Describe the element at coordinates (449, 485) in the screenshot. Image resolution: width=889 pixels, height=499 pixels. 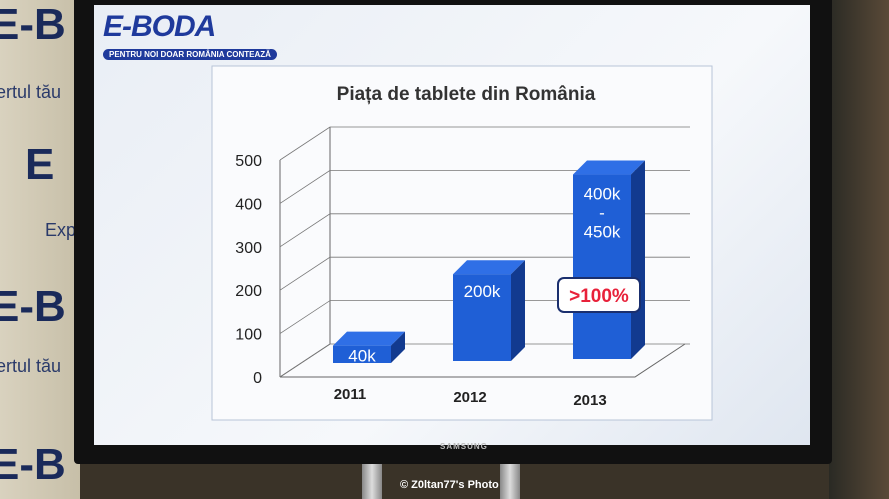
I see `photo-credit: © Z0ltan77's Photo` at that location.